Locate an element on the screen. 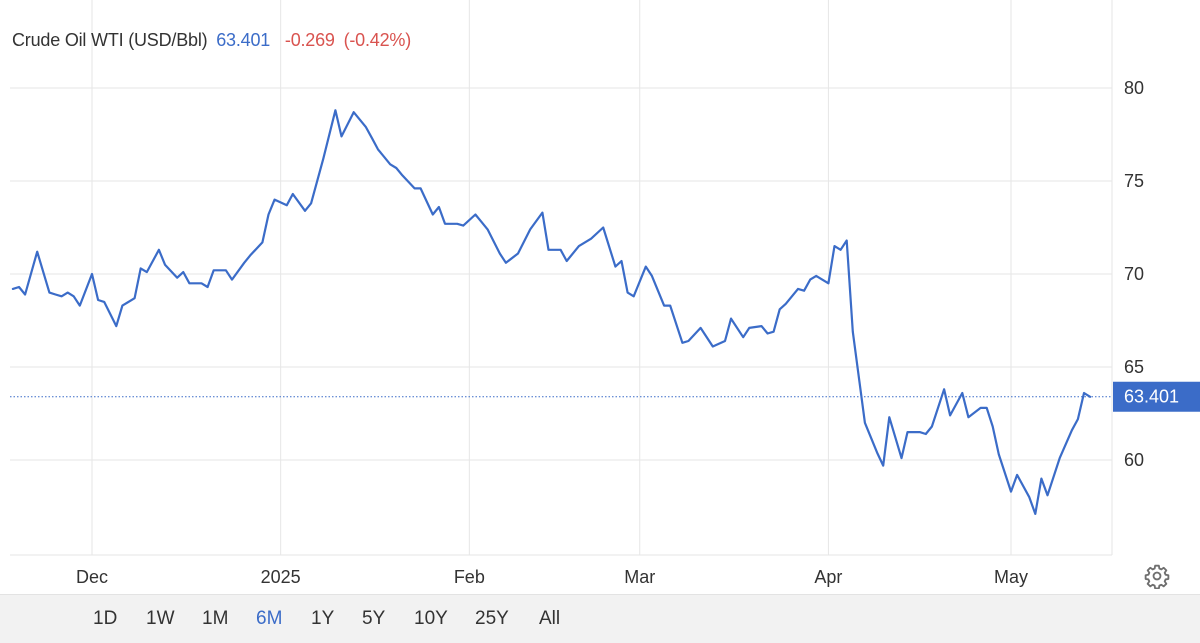 This screenshot has width=1200, height=643. y-axis: 60 65 70 75 80 is located at coordinates (1134, 274).